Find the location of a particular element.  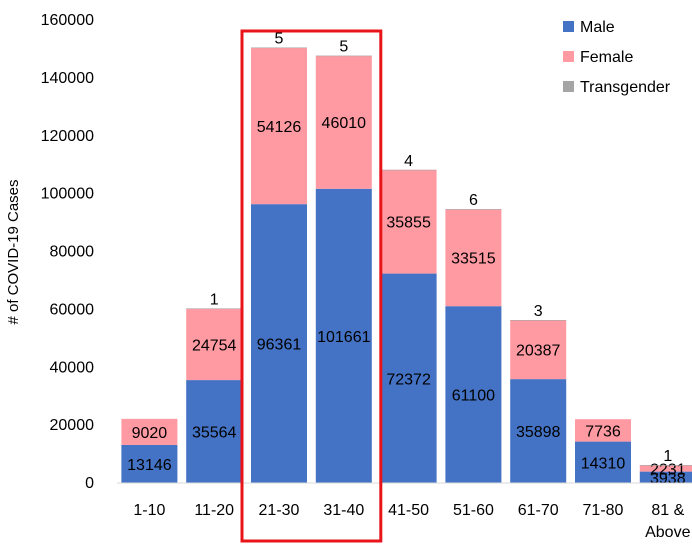

data-label-female: 46010 is located at coordinates (344, 123).